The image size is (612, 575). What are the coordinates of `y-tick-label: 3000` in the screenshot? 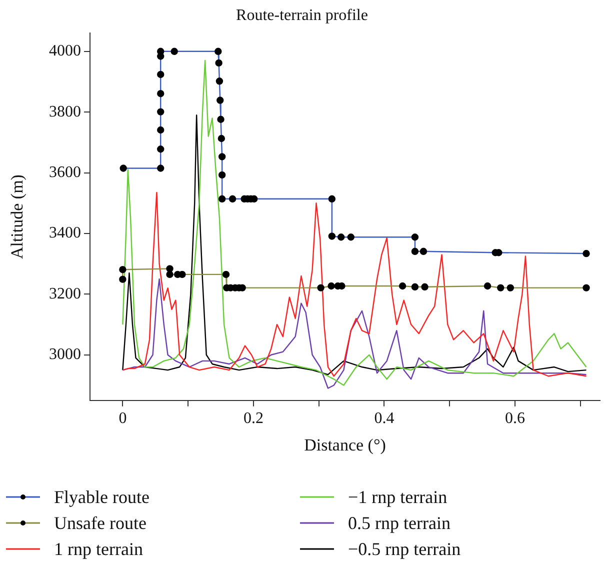 It's located at (65, 355).